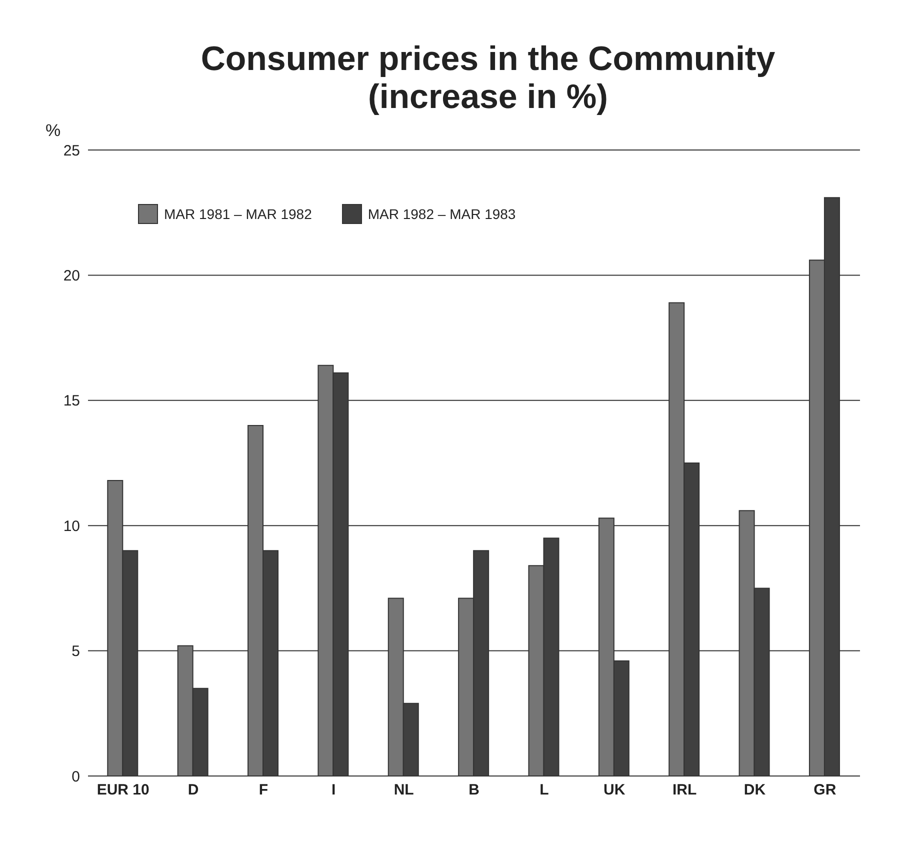  What do you see at coordinates (442, 214) in the screenshot?
I see `legend-label: MAR 1982 – MAR 1983` at bounding box center [442, 214].